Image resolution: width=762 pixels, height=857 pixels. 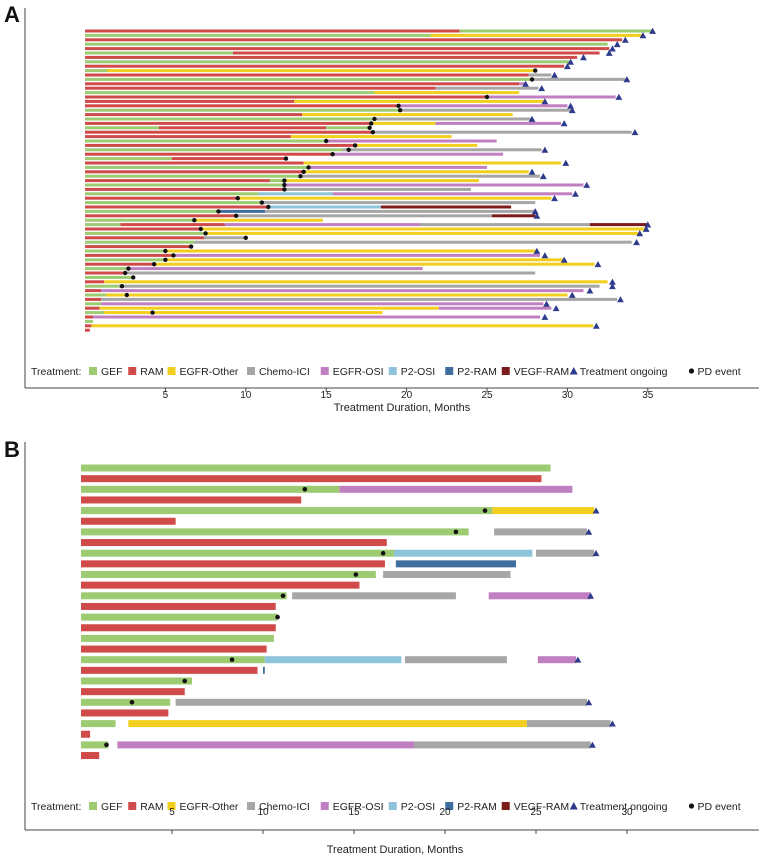 I want to click on panel-b-legend-swatch-p2-osi, so click(x=392, y=806).